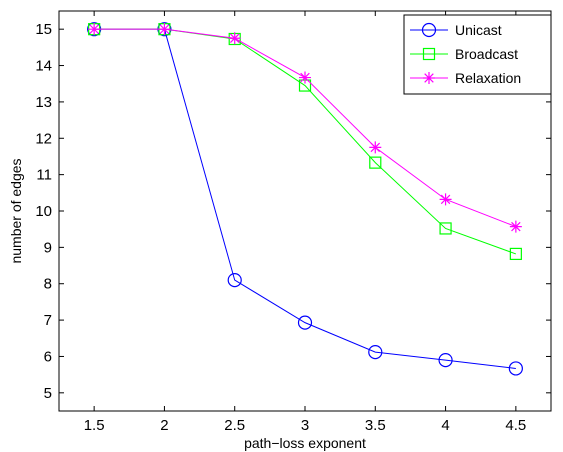 Image resolution: width=563 pixels, height=452 pixels. I want to click on y-tick-label: 5, so click(48, 393).